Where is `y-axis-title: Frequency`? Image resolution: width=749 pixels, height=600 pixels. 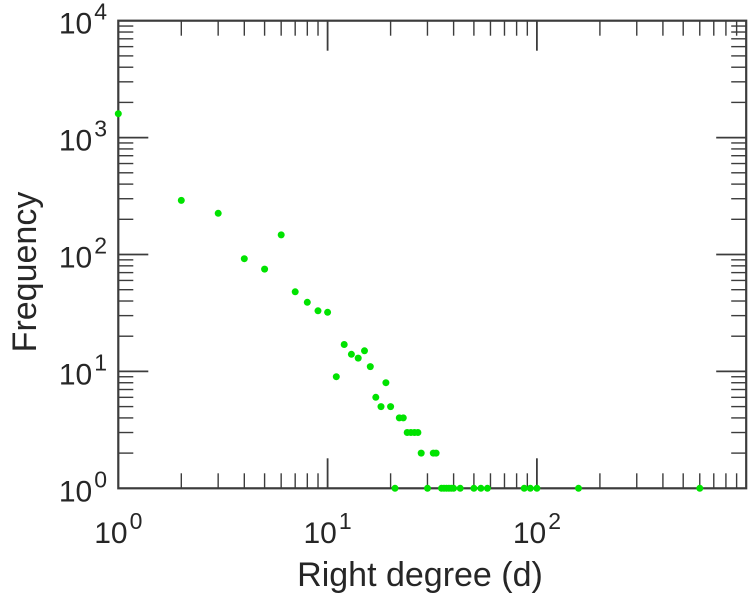
y-axis-title: Frequency is located at coordinates (25, 272).